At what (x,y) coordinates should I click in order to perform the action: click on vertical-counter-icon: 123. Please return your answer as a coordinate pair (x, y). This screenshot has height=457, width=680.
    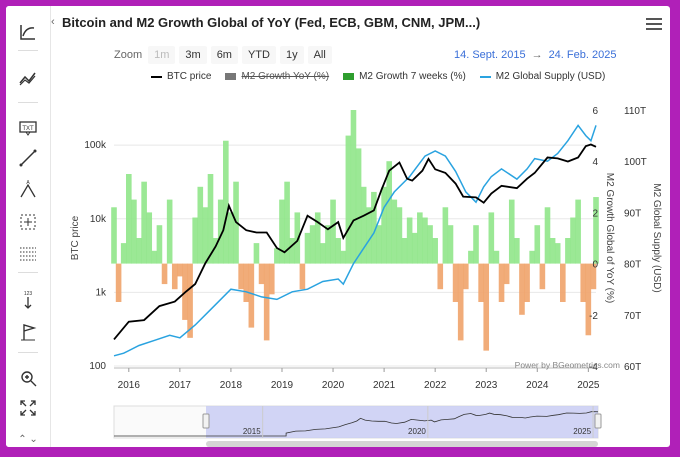
    Looking at the image, I should click on (28, 300).